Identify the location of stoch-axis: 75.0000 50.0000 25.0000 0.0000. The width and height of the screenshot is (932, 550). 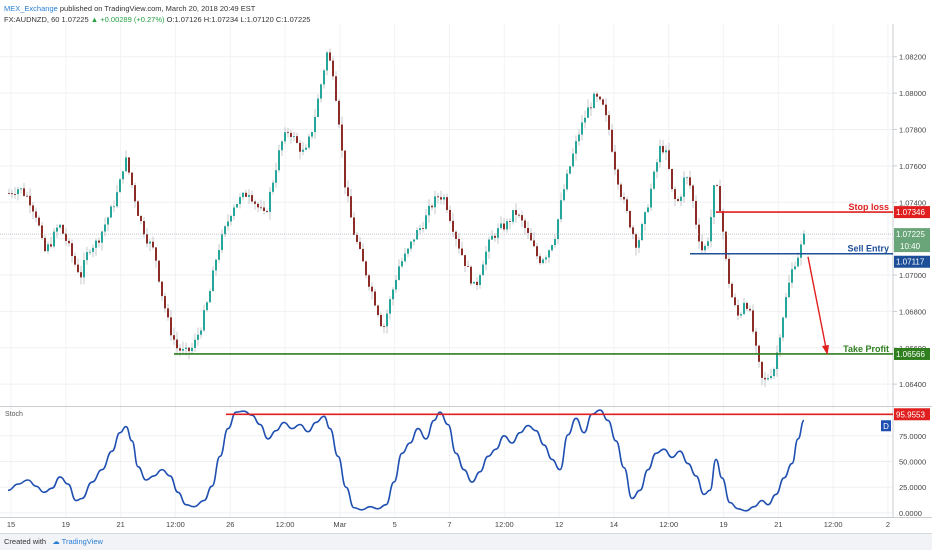
(912, 475).